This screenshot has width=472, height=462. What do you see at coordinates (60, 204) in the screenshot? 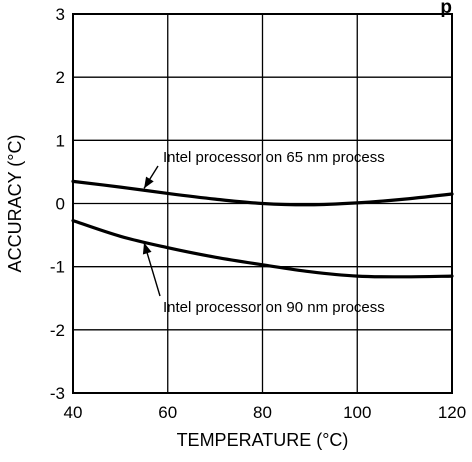
I see `y-tick-label: 0` at bounding box center [60, 204].